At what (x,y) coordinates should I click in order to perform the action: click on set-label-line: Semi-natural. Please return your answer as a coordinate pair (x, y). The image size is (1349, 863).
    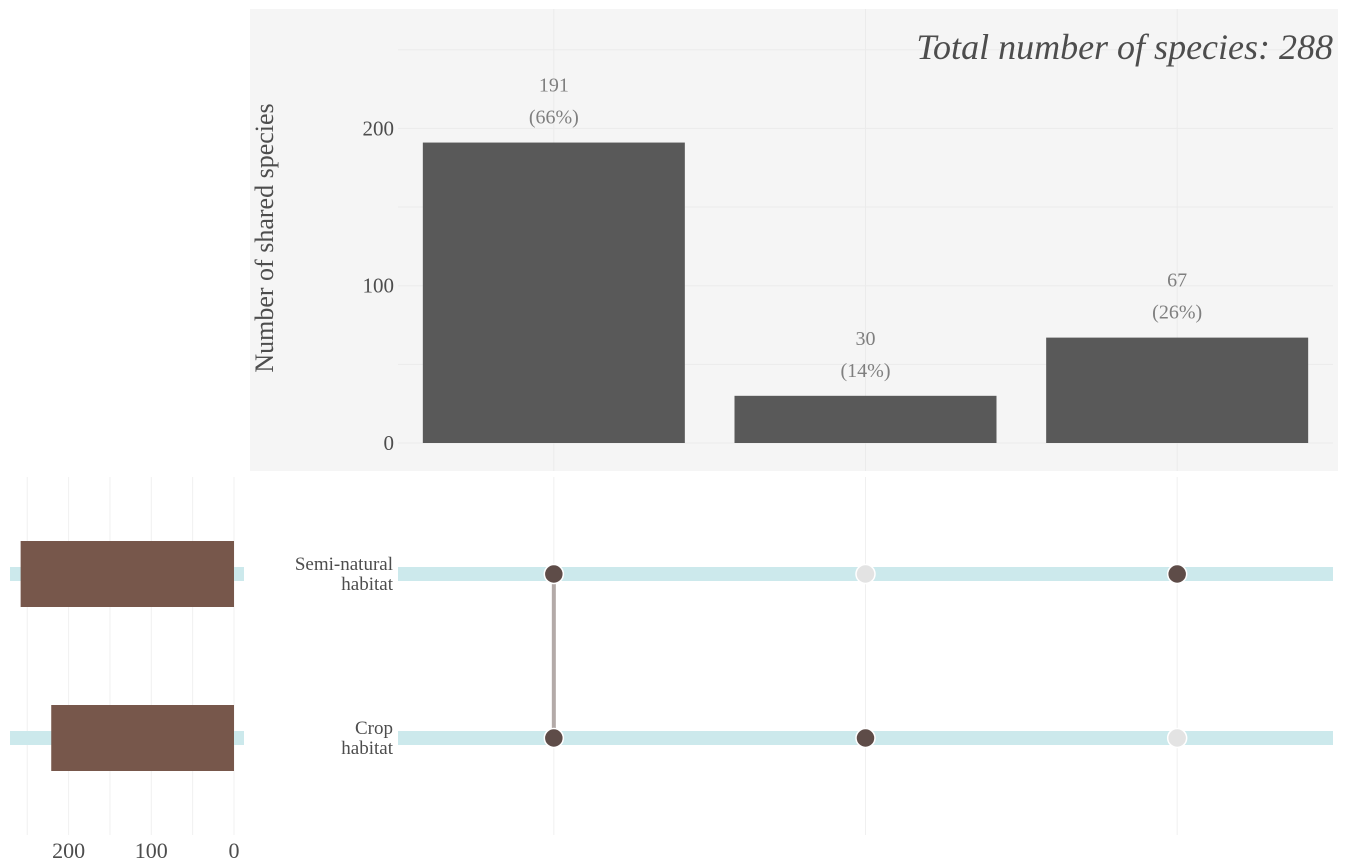
    Looking at the image, I should click on (344, 564).